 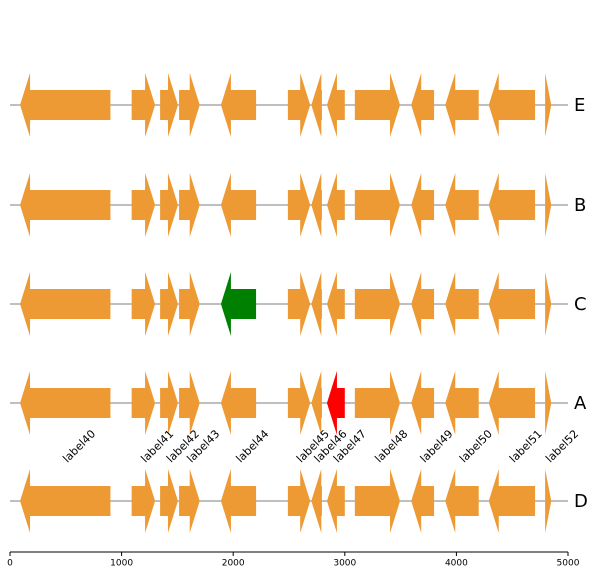 What do you see at coordinates (526, 446) in the screenshot?
I see `gene-label: label51` at bounding box center [526, 446].